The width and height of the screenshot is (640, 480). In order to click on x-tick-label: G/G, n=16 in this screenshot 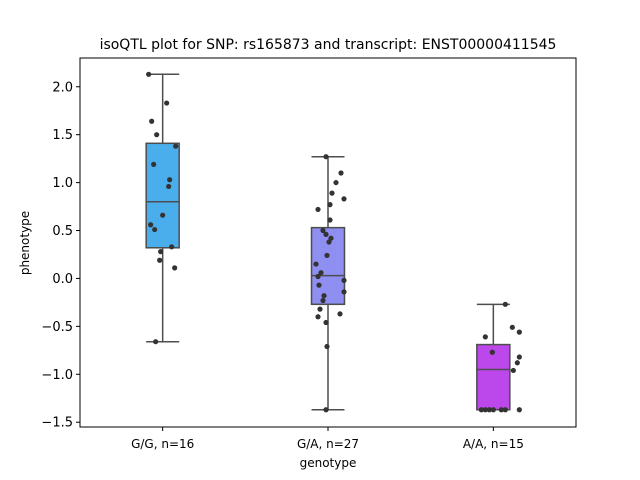, I will do `click(162, 444)`.